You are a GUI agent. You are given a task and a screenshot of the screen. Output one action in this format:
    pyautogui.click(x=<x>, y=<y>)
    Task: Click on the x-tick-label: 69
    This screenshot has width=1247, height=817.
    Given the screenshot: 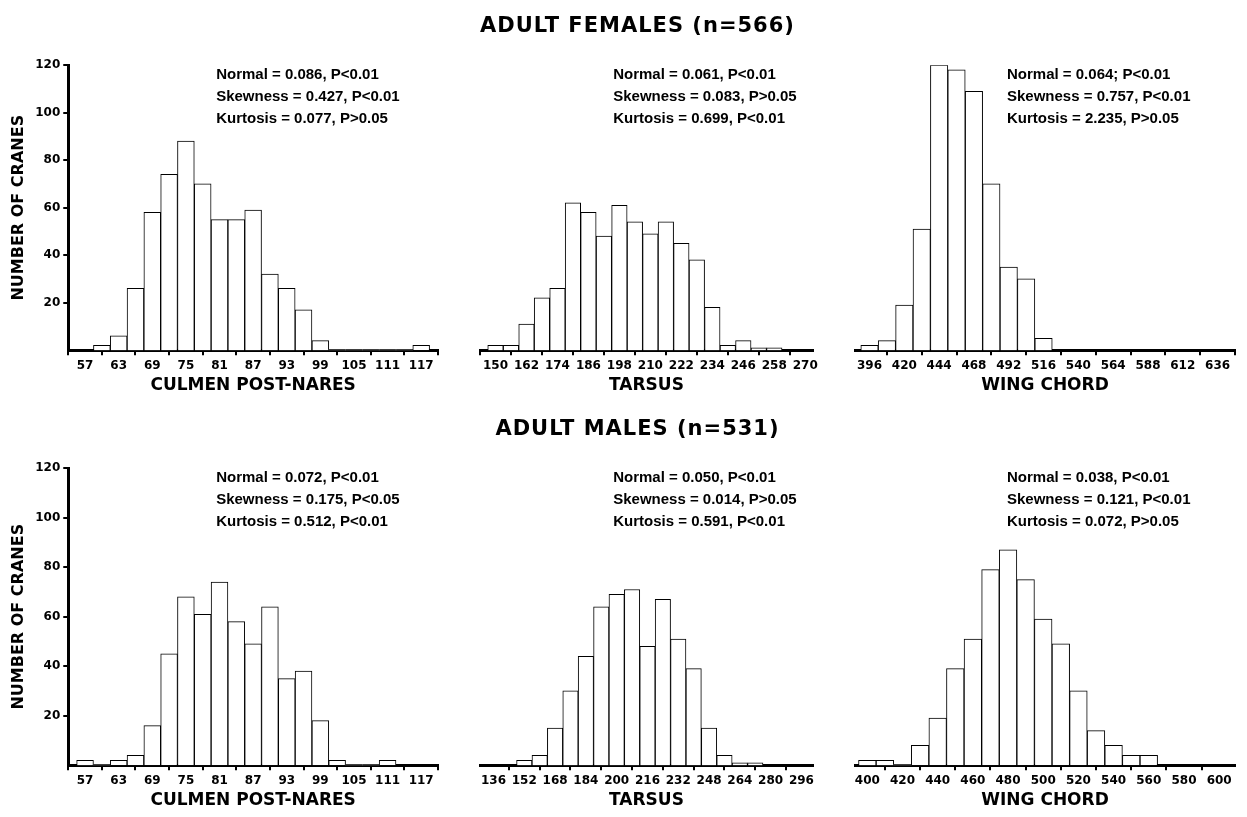 What is the action you would take?
    pyautogui.click(x=152, y=364)
    